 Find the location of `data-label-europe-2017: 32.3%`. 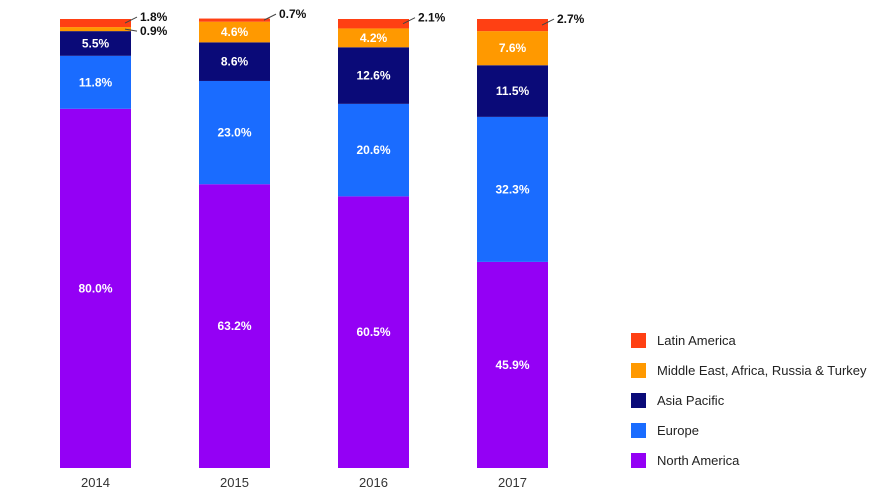

data-label-europe-2017: 32.3% is located at coordinates (512, 189).